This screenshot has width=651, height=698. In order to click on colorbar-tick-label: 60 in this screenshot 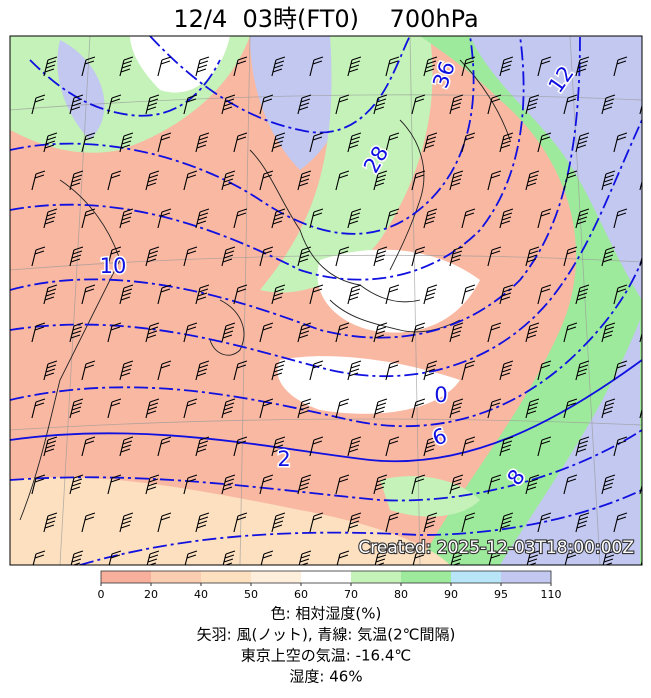, I will do `click(301, 594)`.